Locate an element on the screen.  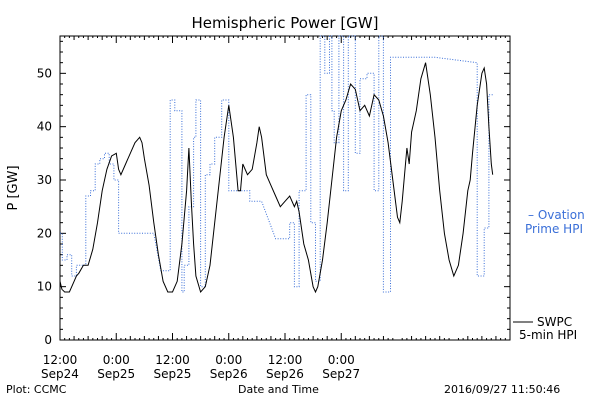
y-axis-label: P [GW] is located at coordinates (13, 187).